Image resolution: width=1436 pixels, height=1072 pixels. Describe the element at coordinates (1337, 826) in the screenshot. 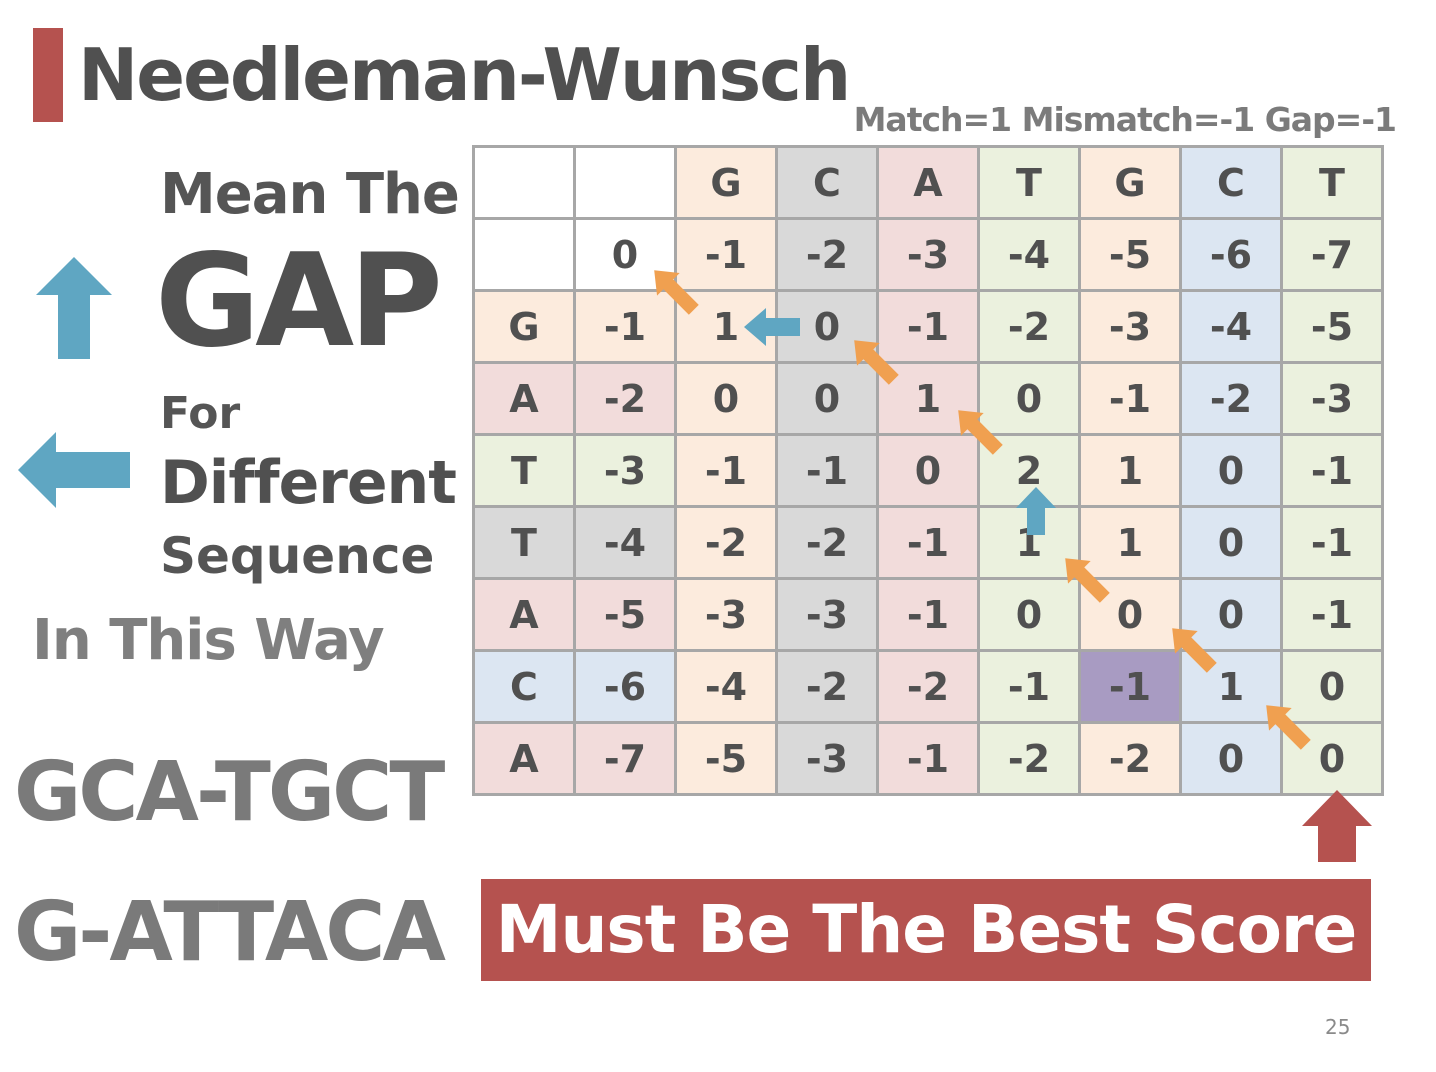

I see `score-pointer-arrow-icon` at that location.